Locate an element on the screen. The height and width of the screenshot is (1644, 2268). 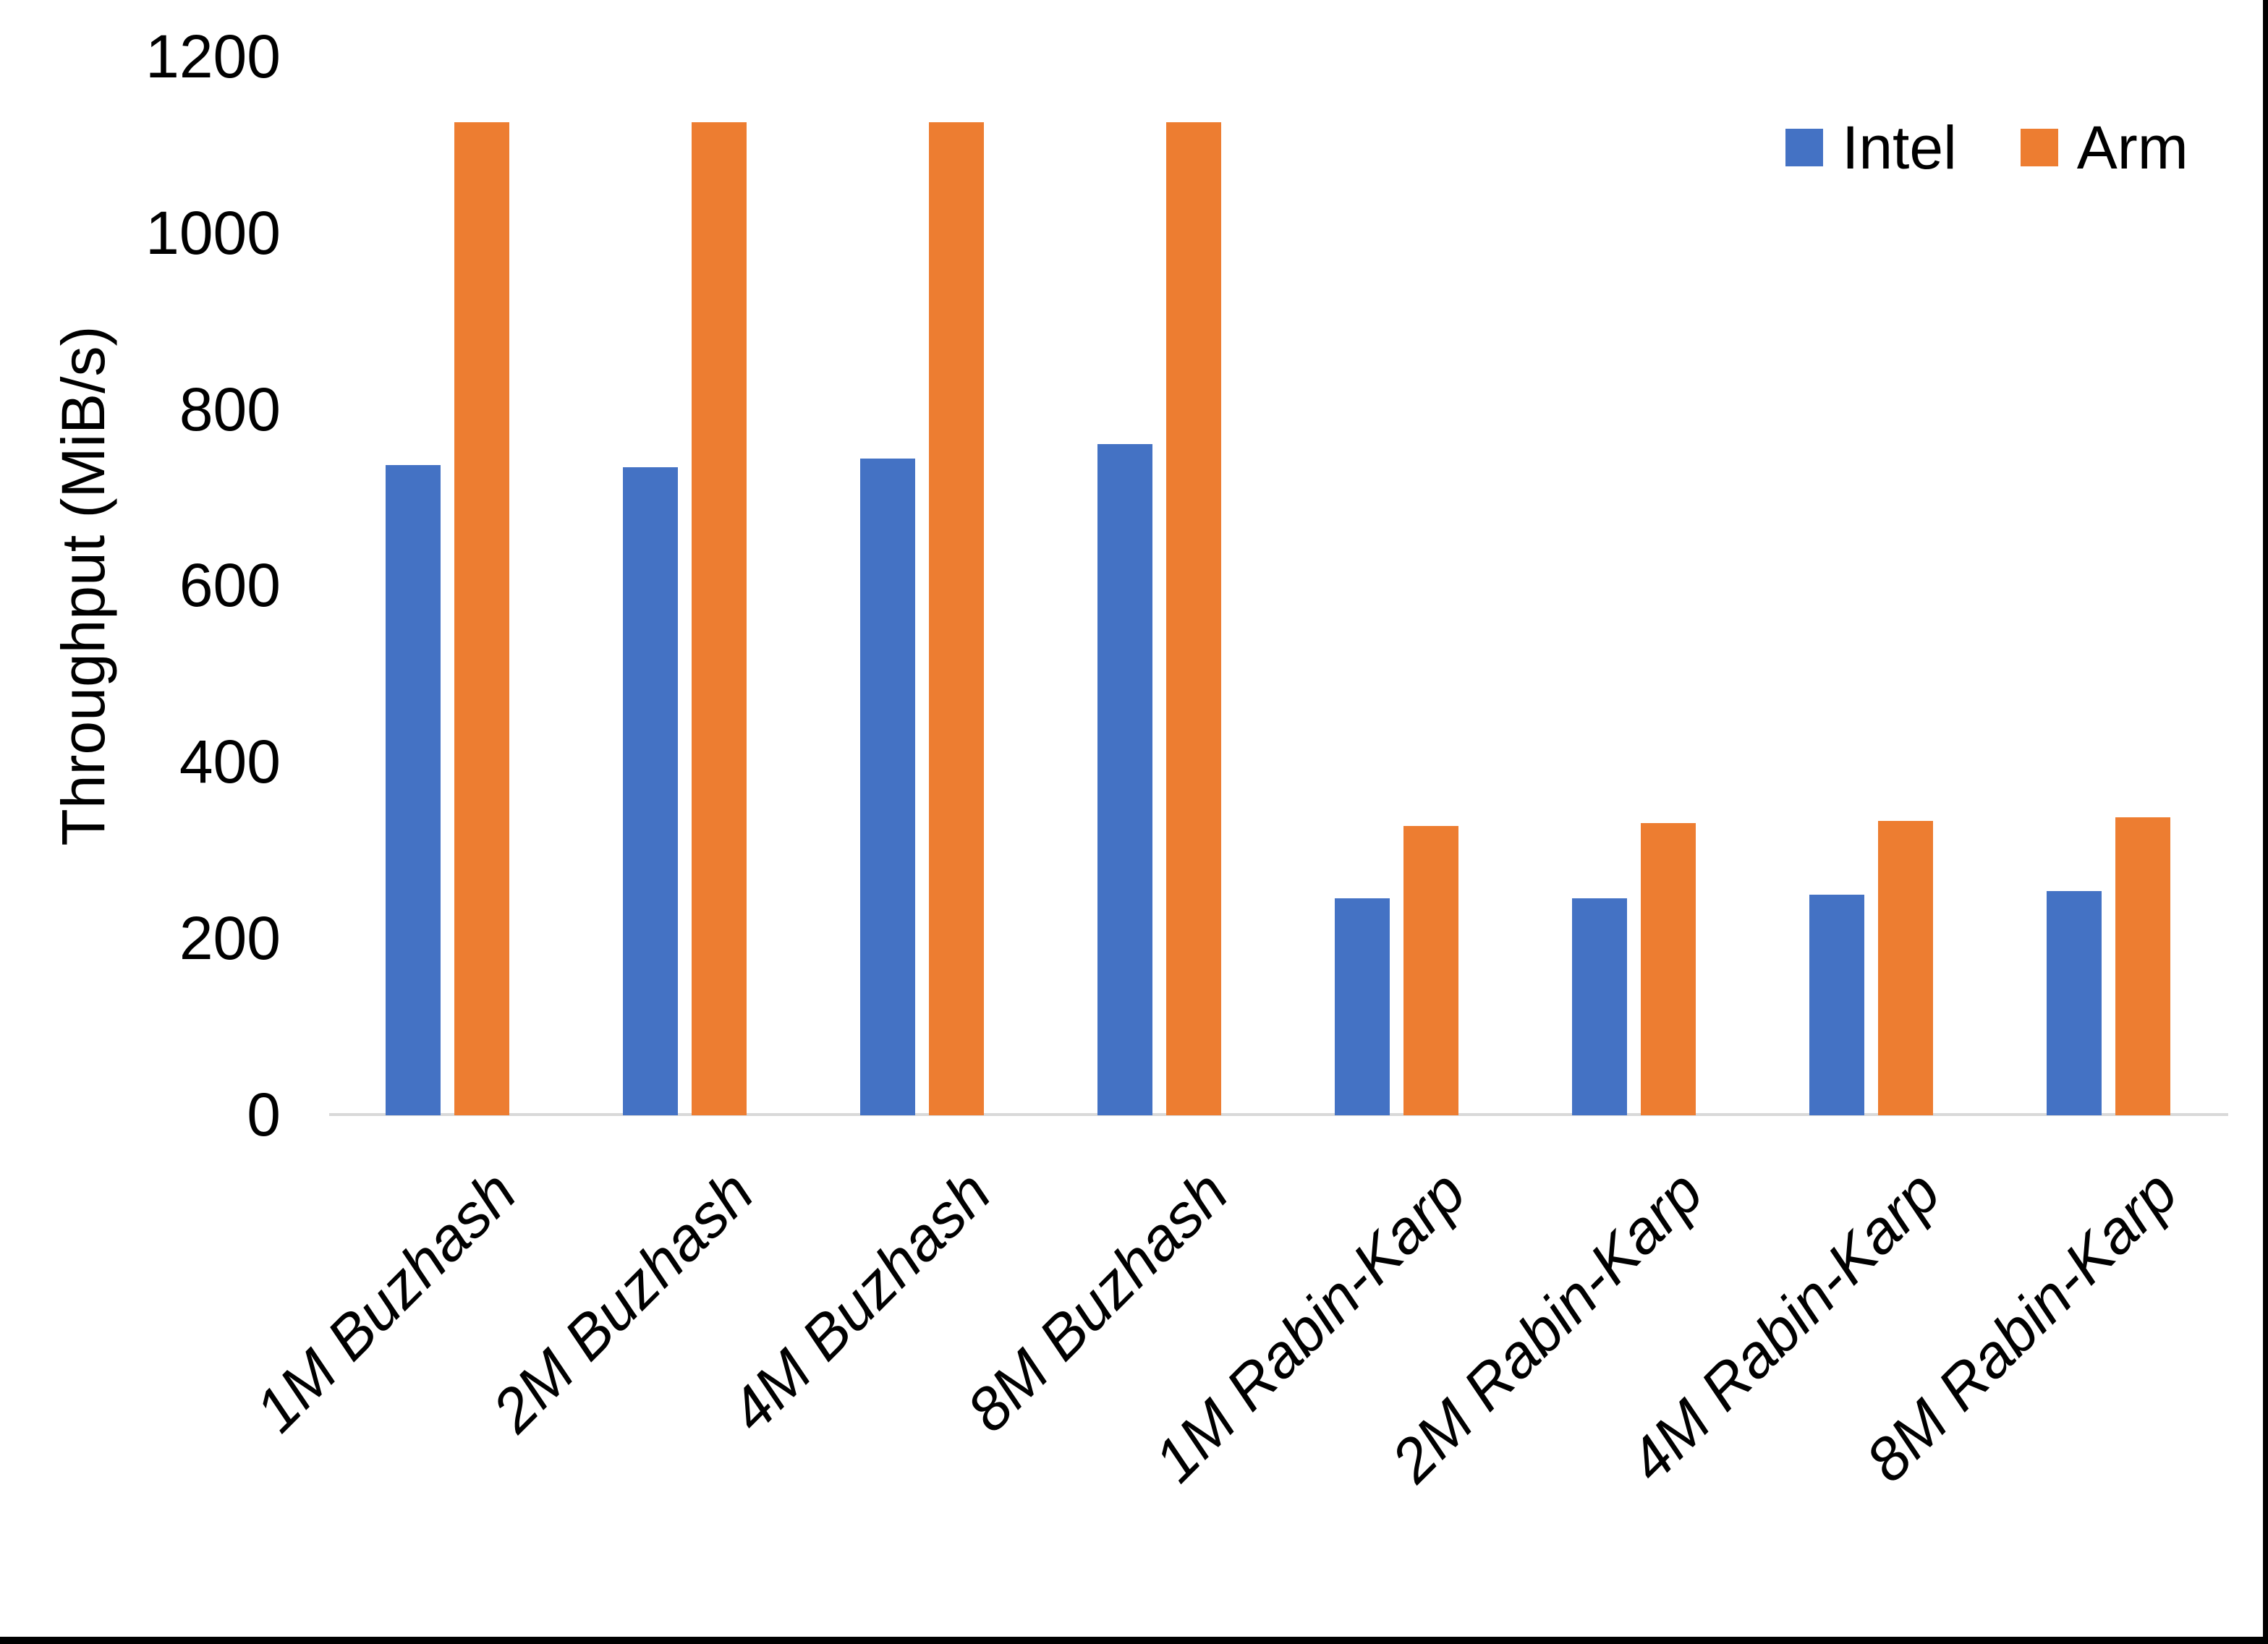
bar-arm-8m-rabin-karp is located at coordinates (2142, 966).